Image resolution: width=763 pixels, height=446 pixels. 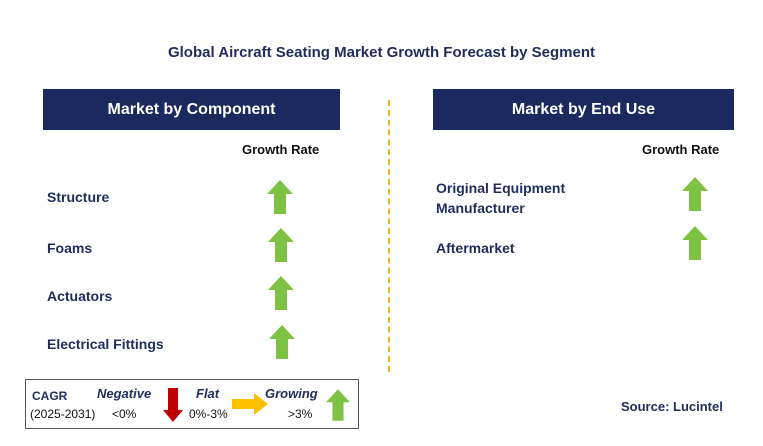 I want to click on legend-growing-label: Growing, so click(x=291, y=393).